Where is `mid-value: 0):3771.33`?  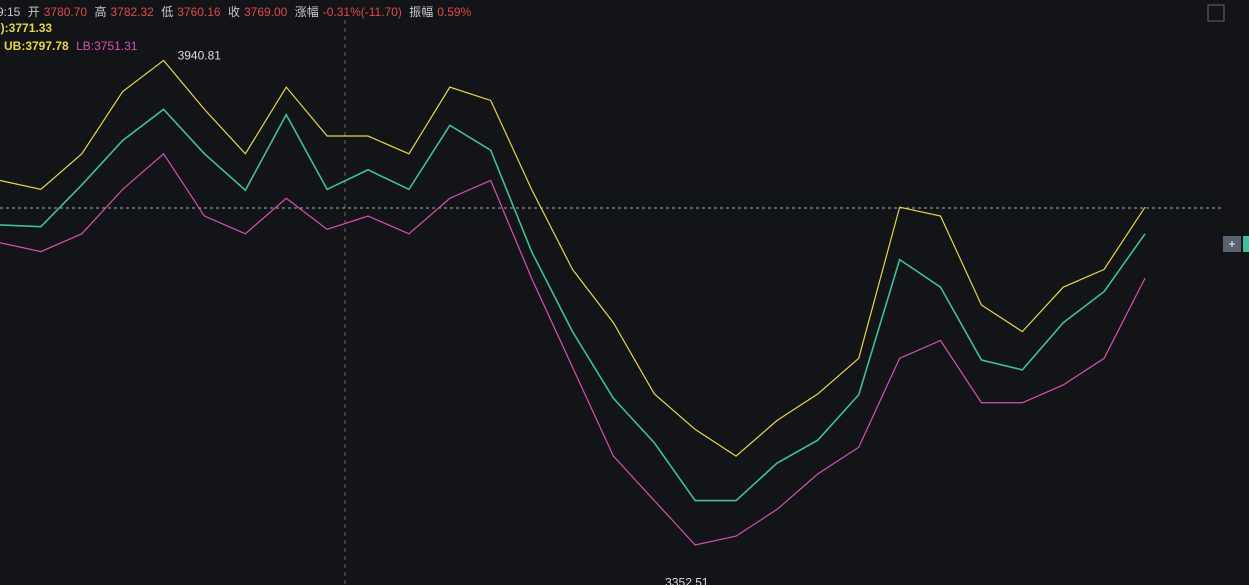
mid-value: 0):3771.33 is located at coordinates (26, 28).